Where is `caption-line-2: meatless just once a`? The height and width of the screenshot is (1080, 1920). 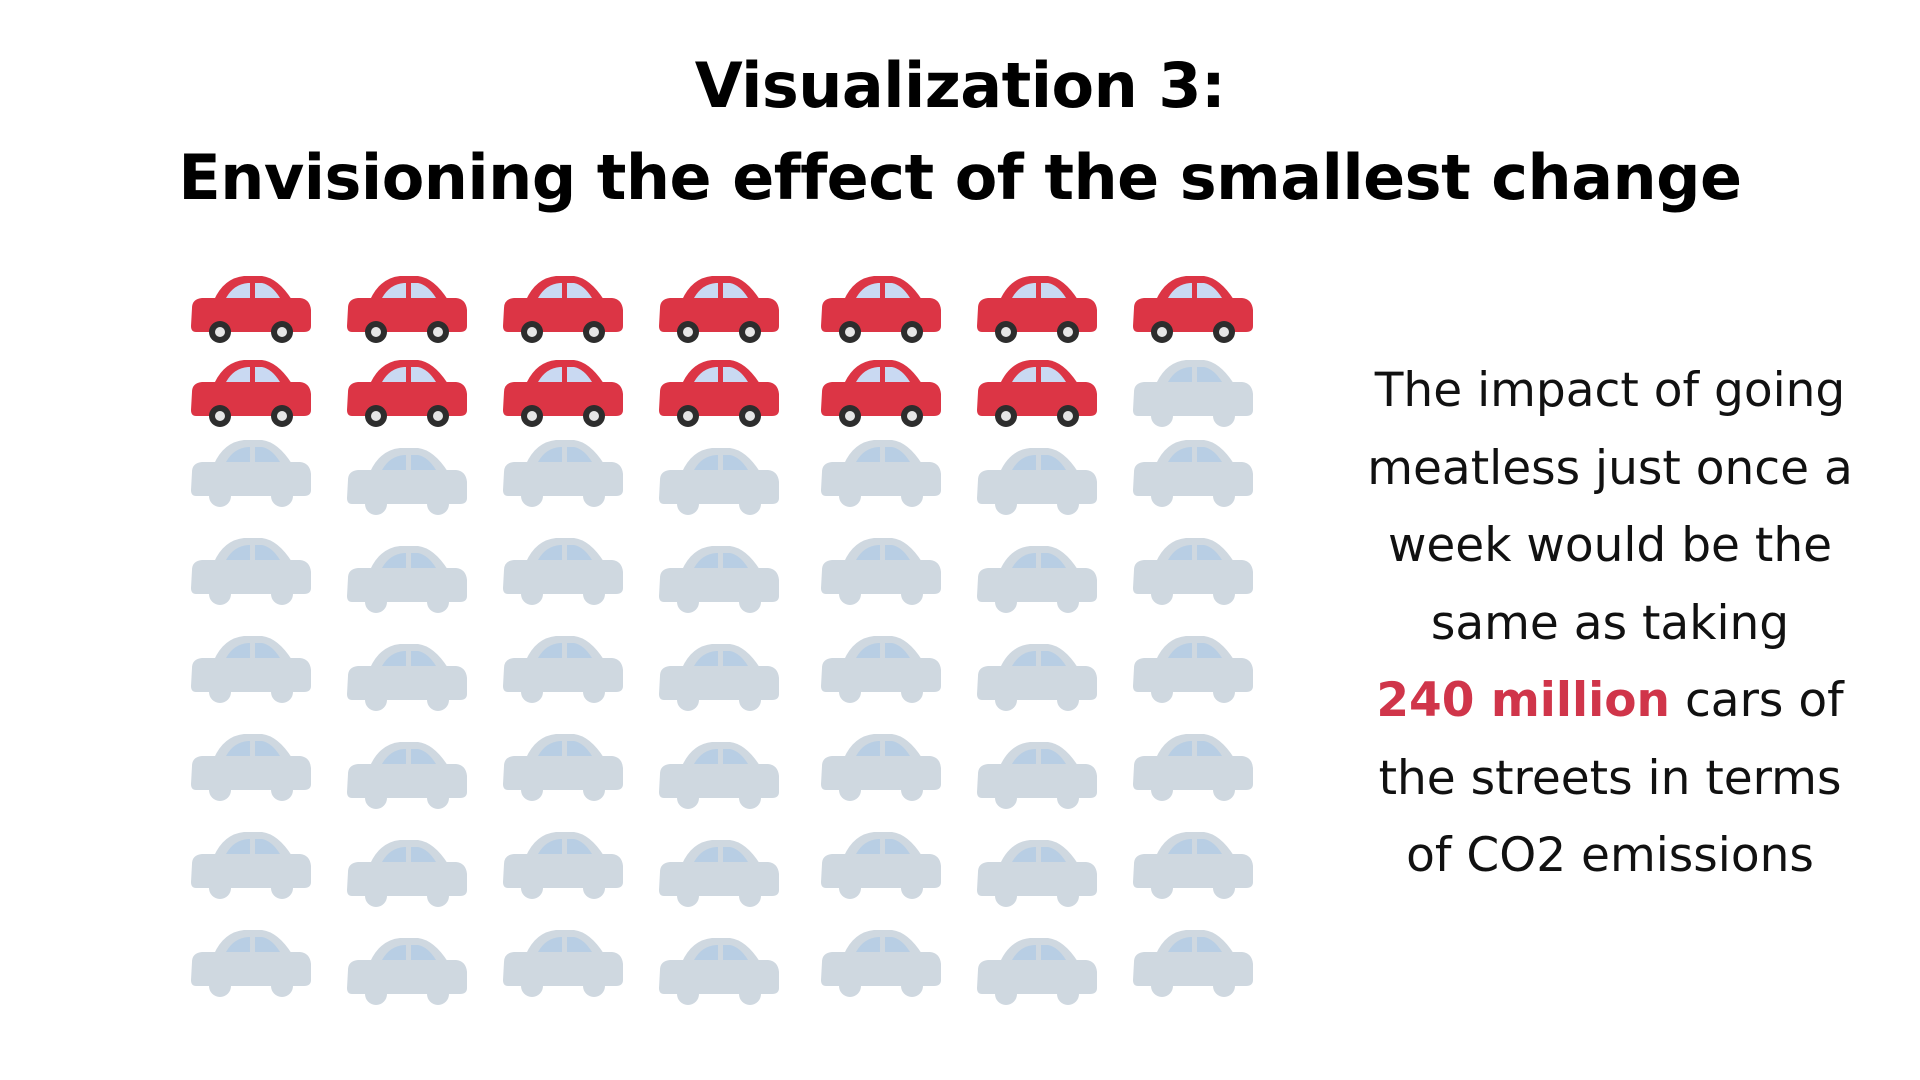
caption-line-2: meatless just once a is located at coordinates (1610, 468).